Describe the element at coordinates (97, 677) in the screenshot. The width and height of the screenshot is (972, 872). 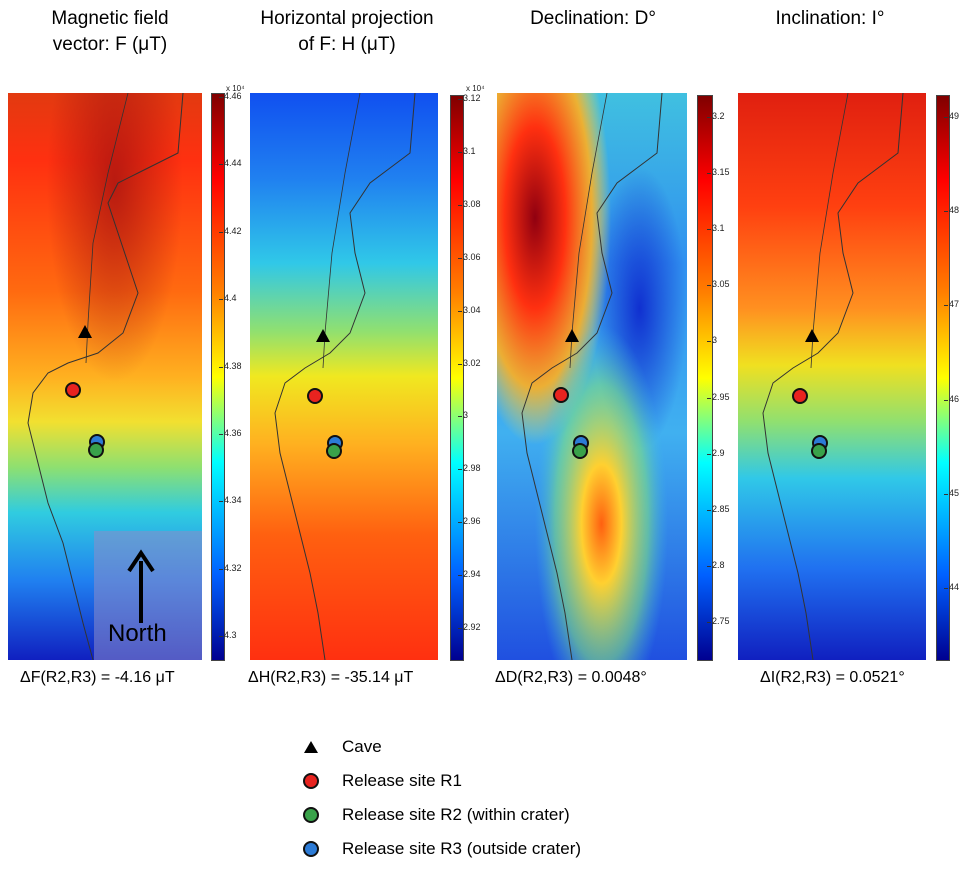
I see `delta-f-label: ΔF(R2,R3) = -4.16 μT` at that location.